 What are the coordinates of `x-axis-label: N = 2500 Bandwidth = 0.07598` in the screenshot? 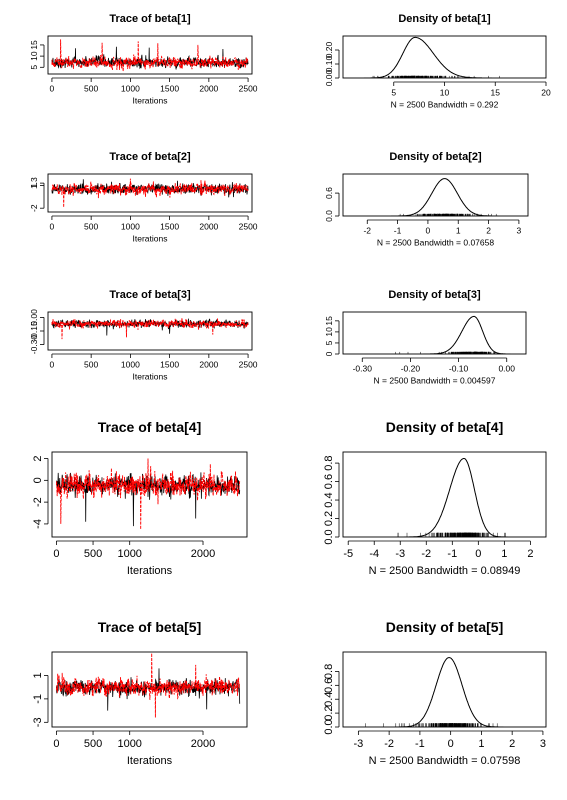 It's located at (445, 761).